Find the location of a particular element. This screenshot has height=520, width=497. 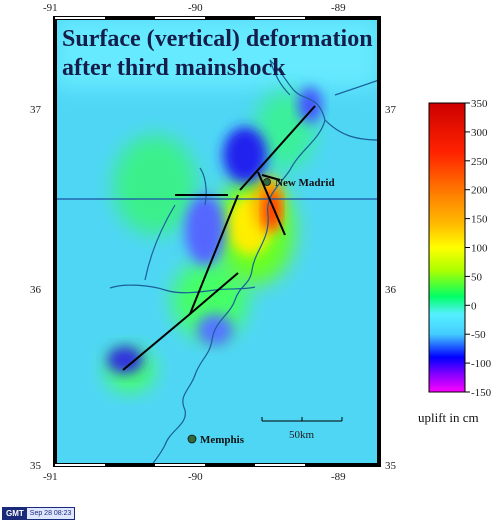

colorbar-tick-label: 200 is located at coordinates (479, 191).